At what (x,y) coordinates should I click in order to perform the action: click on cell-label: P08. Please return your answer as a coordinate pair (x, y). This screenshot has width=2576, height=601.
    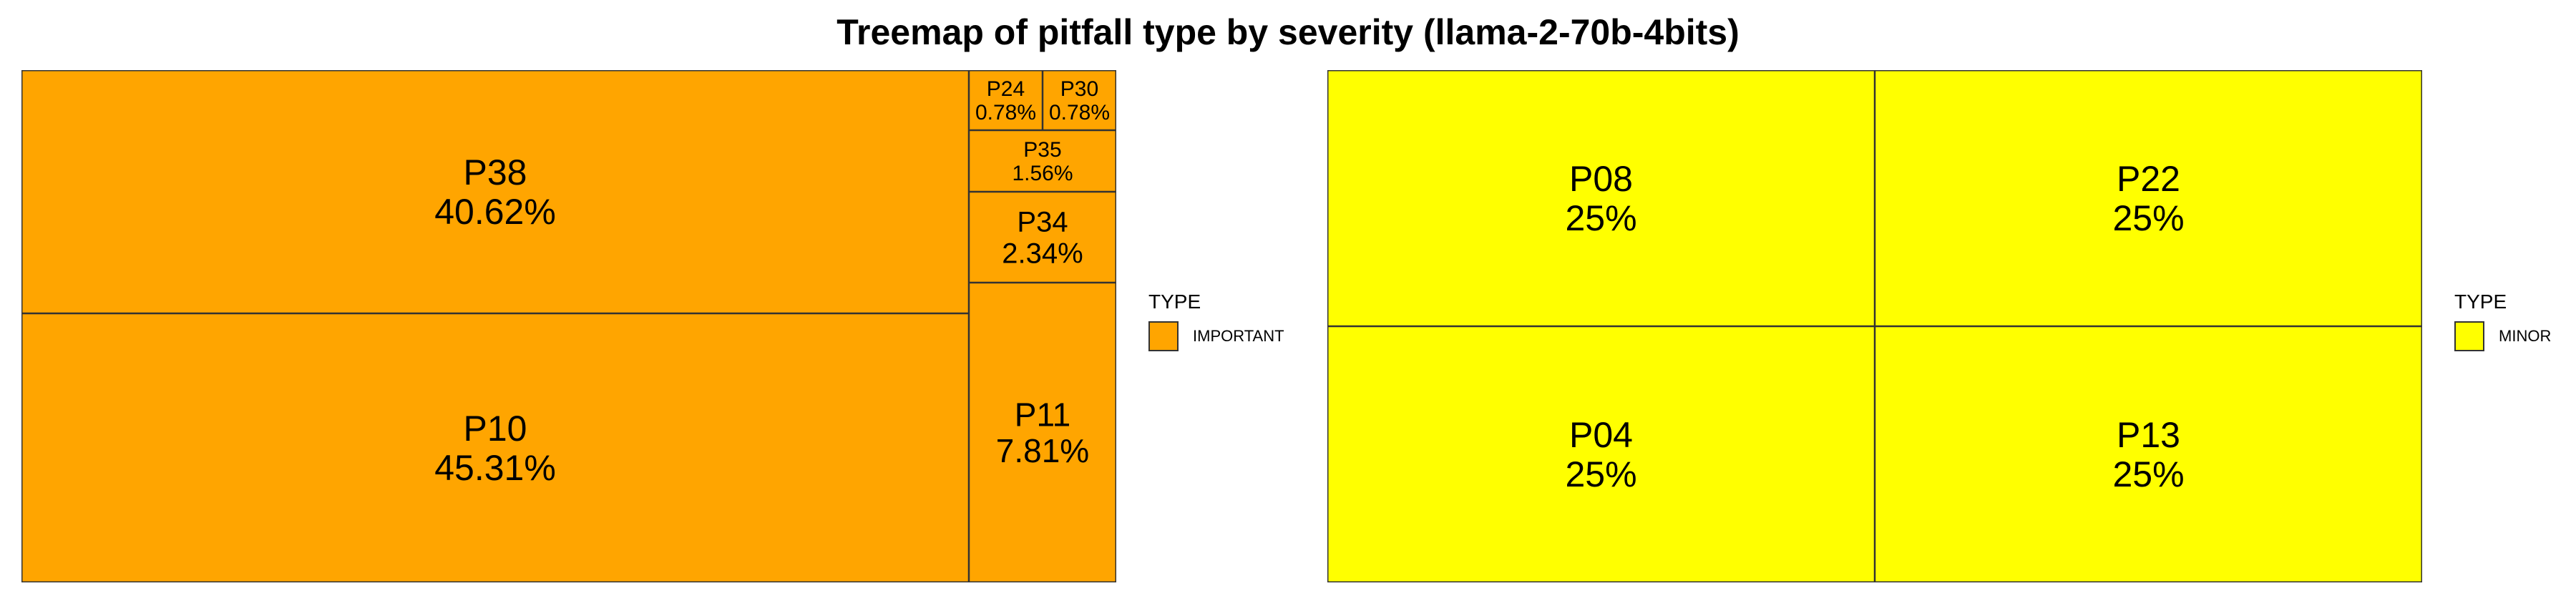
    Looking at the image, I should click on (1601, 179).